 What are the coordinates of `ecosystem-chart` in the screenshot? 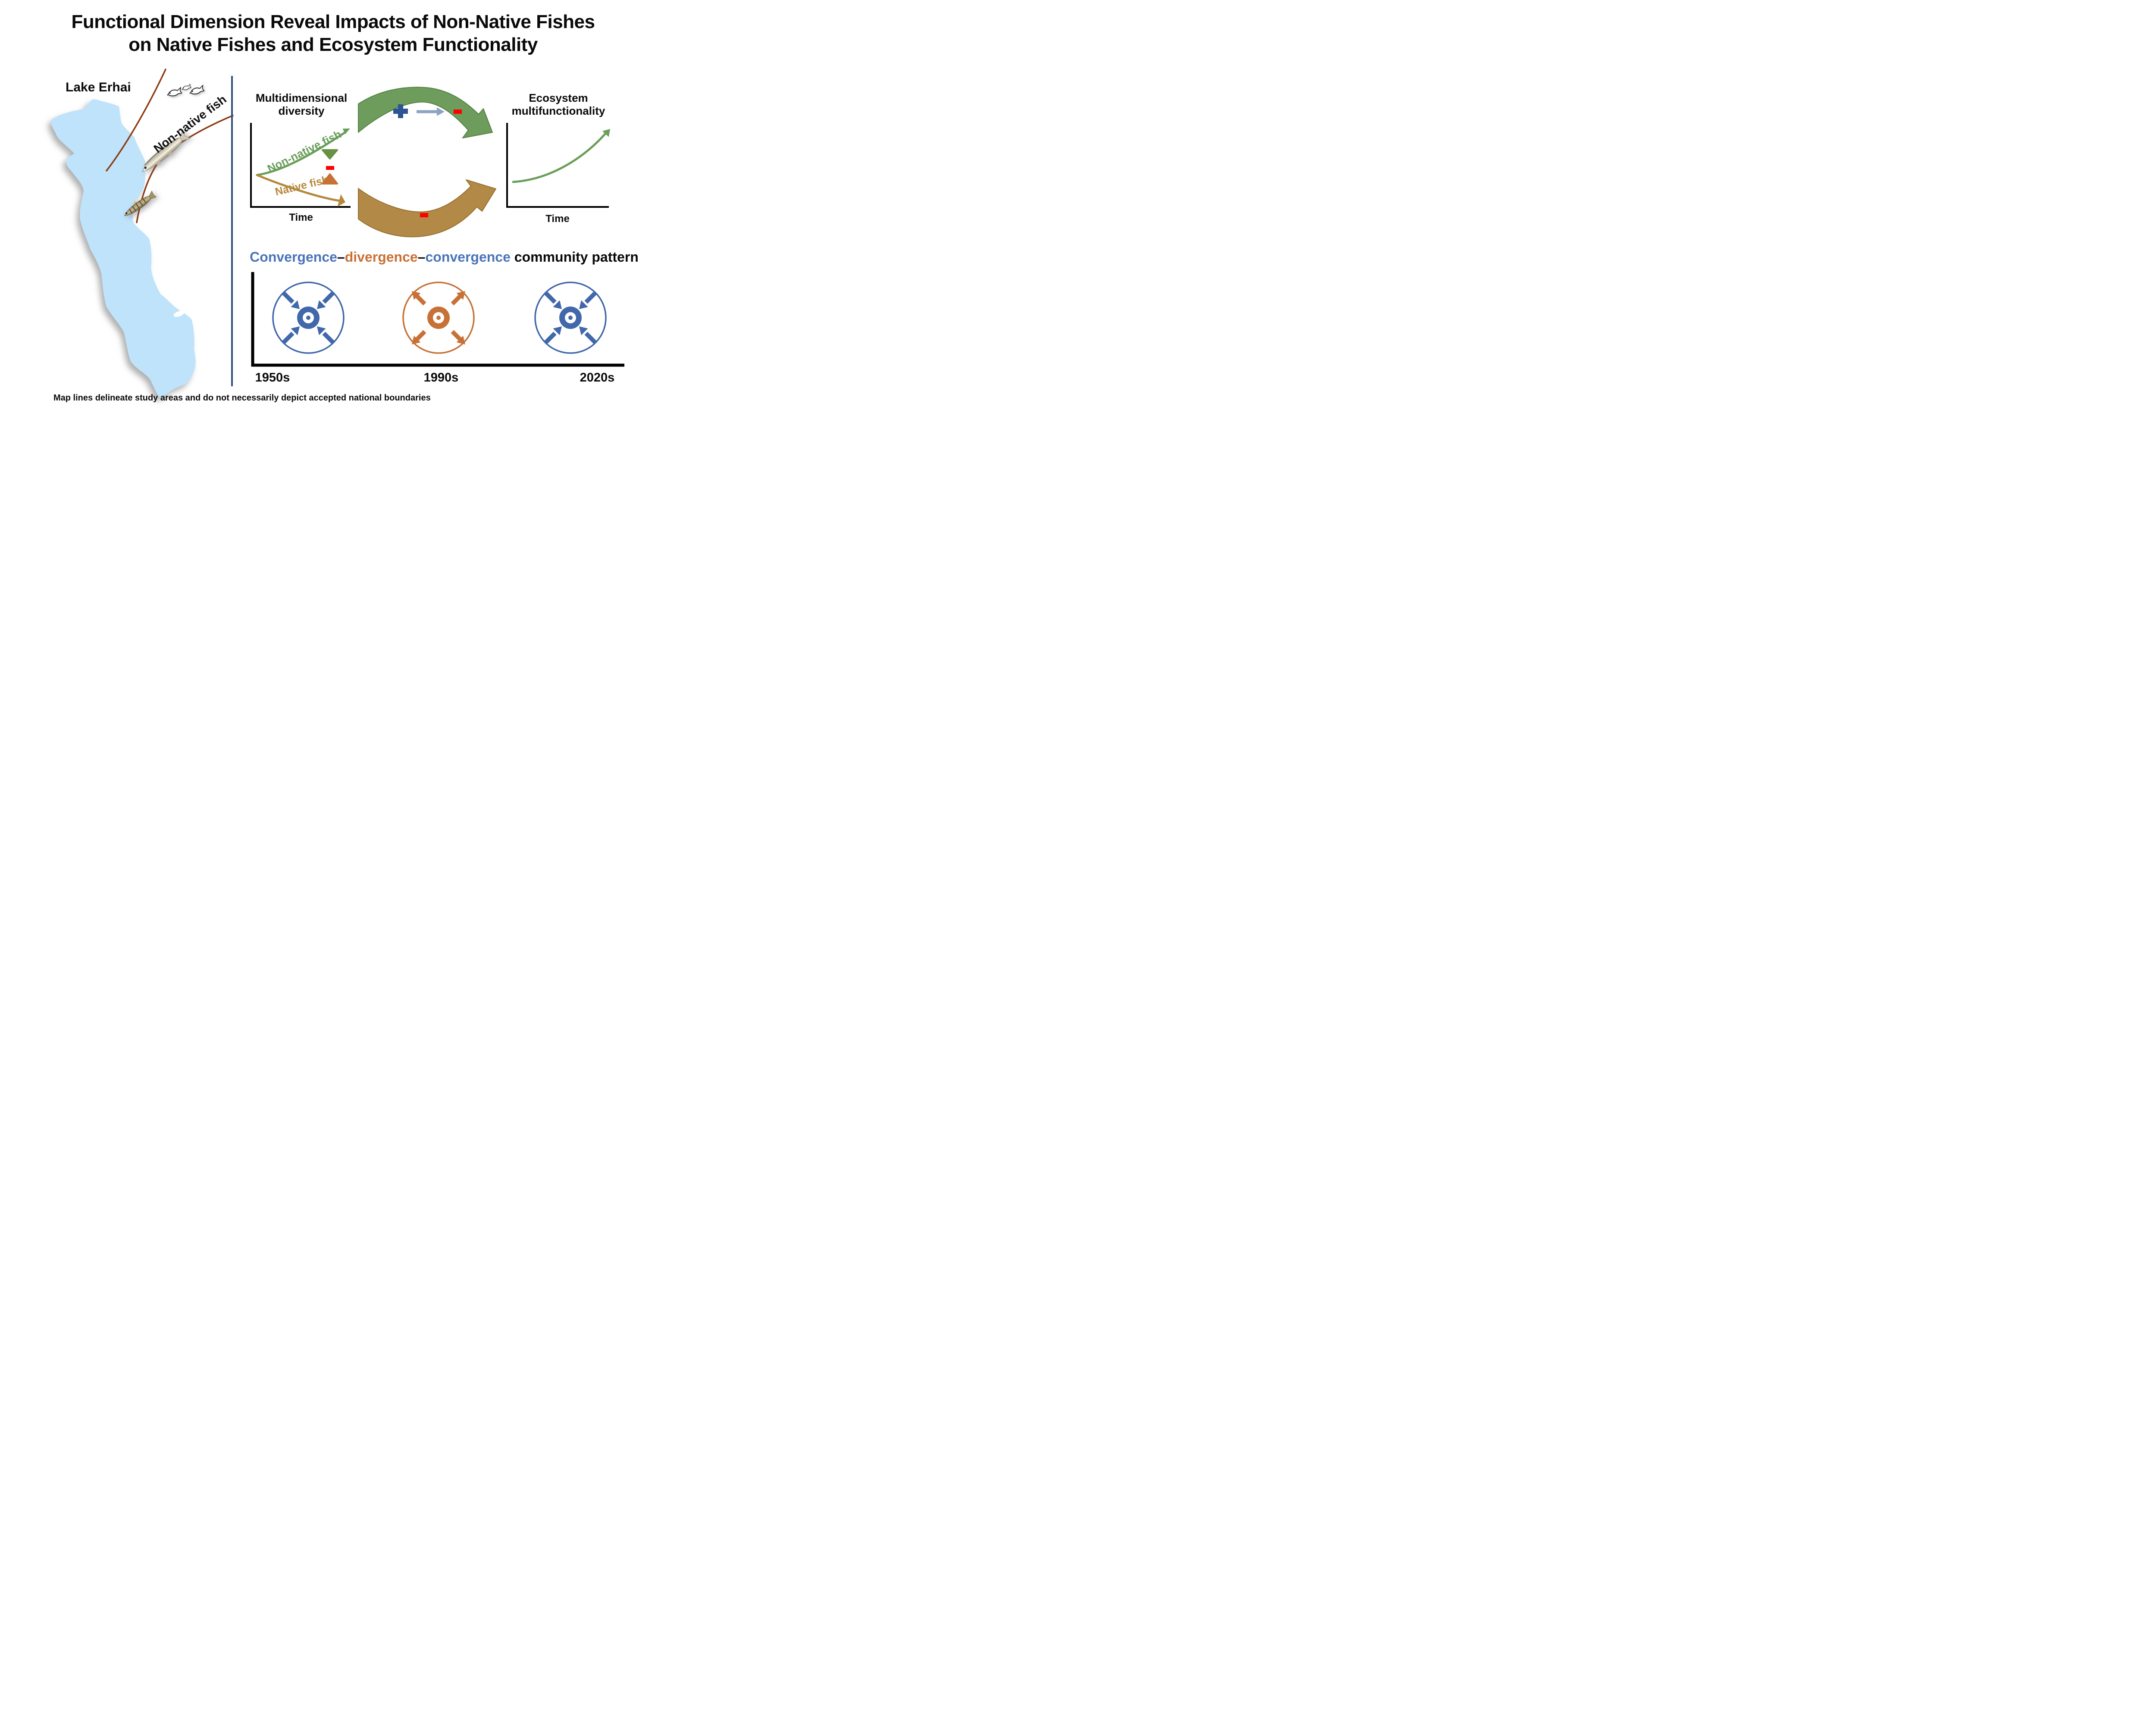 It's located at (558, 166).